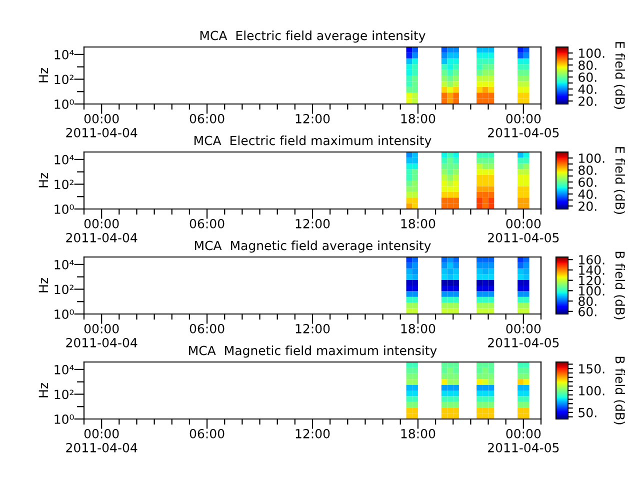 This screenshot has width=640, height=480. What do you see at coordinates (591, 270) in the screenshot?
I see `color-bar-label: 140.` at bounding box center [591, 270].